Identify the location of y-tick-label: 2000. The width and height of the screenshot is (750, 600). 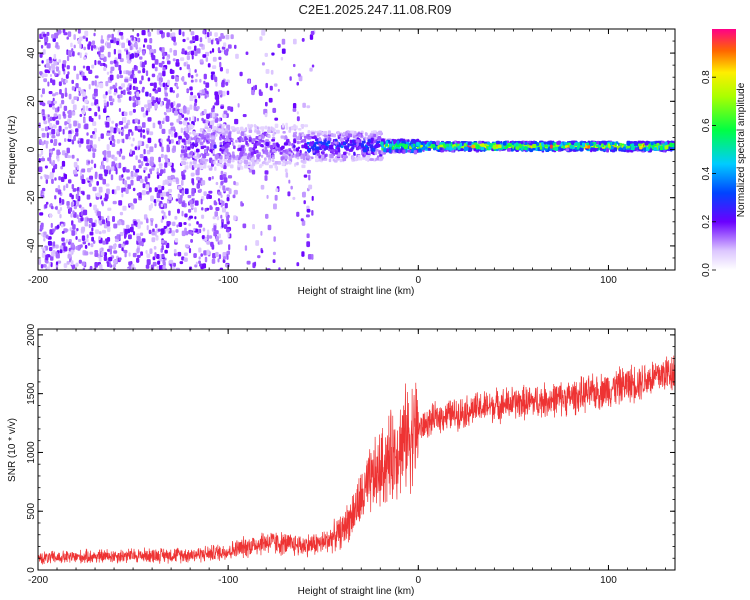
(31, 334).